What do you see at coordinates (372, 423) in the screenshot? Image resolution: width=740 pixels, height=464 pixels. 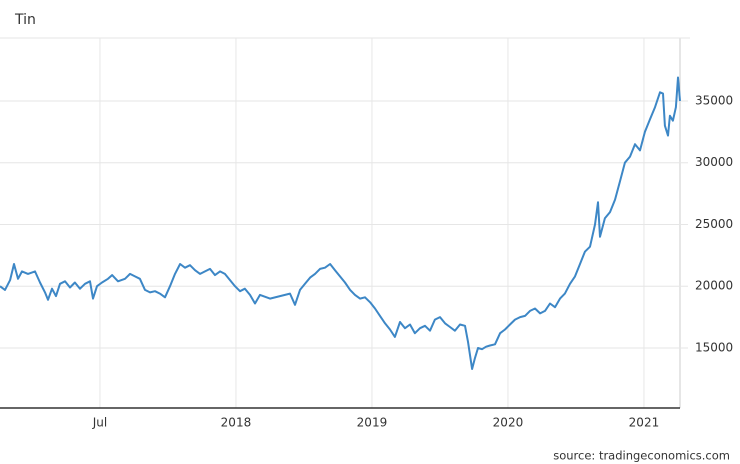 I see `x-tick-label: 2019` at bounding box center [372, 423].